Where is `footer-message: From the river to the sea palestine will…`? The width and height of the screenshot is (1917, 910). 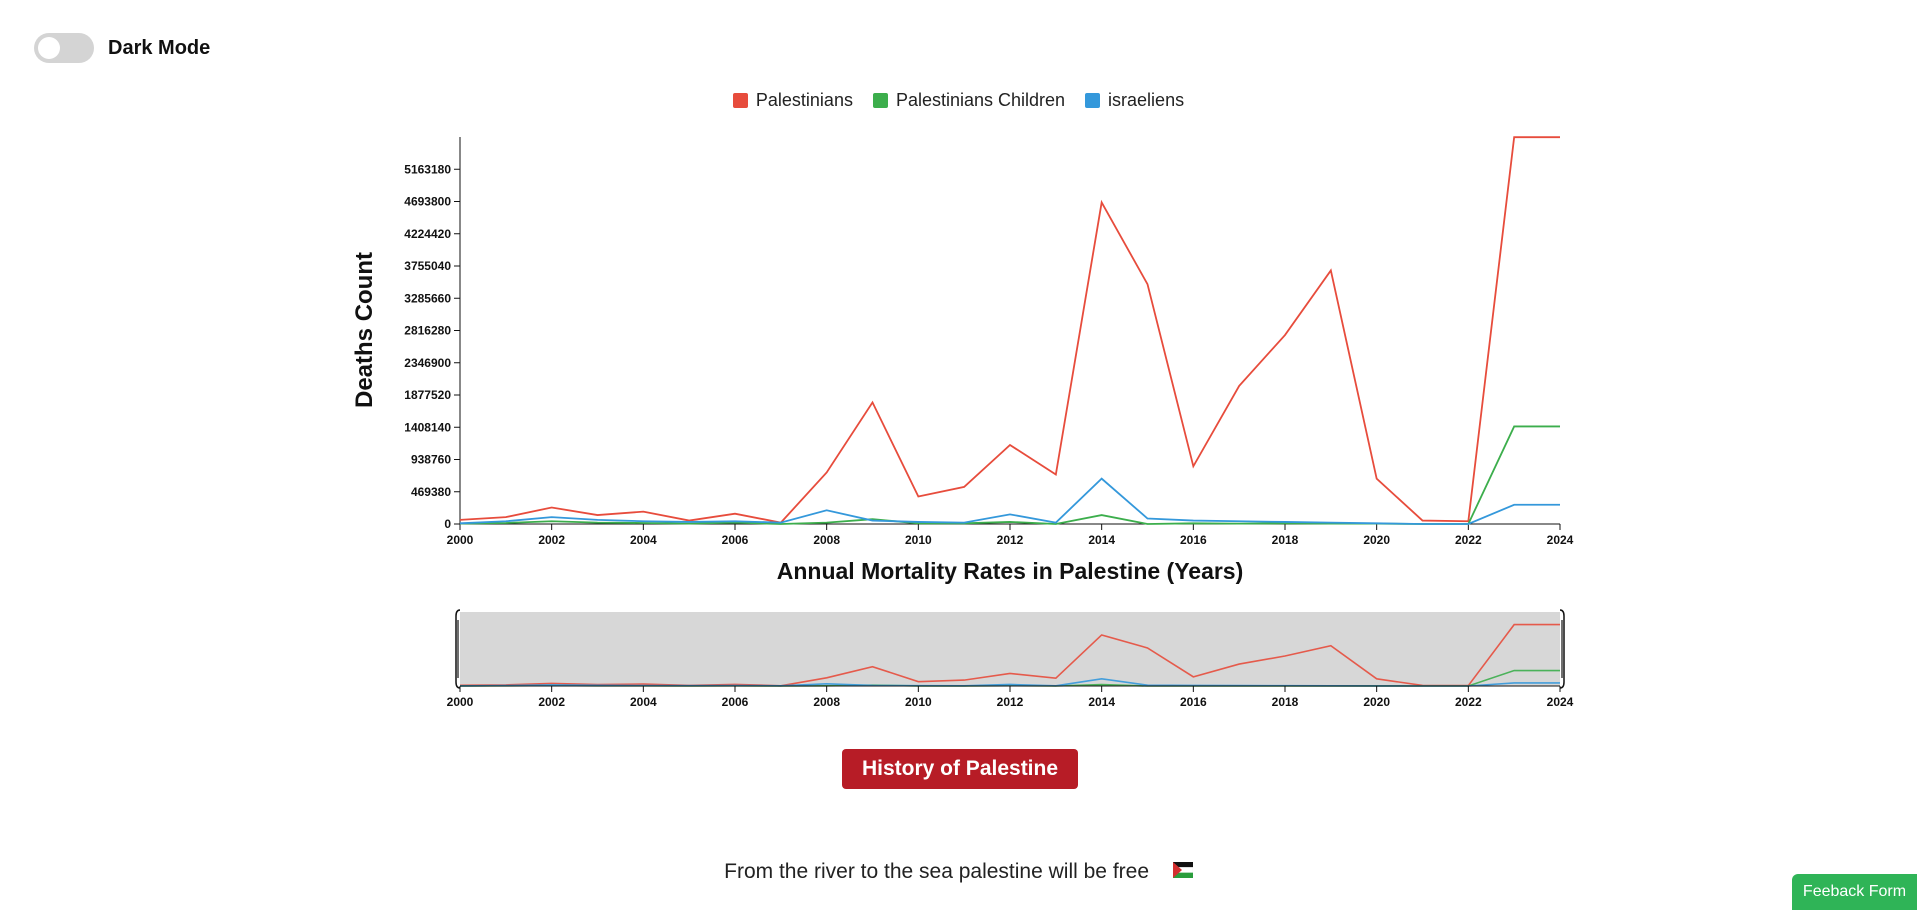
footer-message: From the river to the sea palestine will… is located at coordinates (958, 872).